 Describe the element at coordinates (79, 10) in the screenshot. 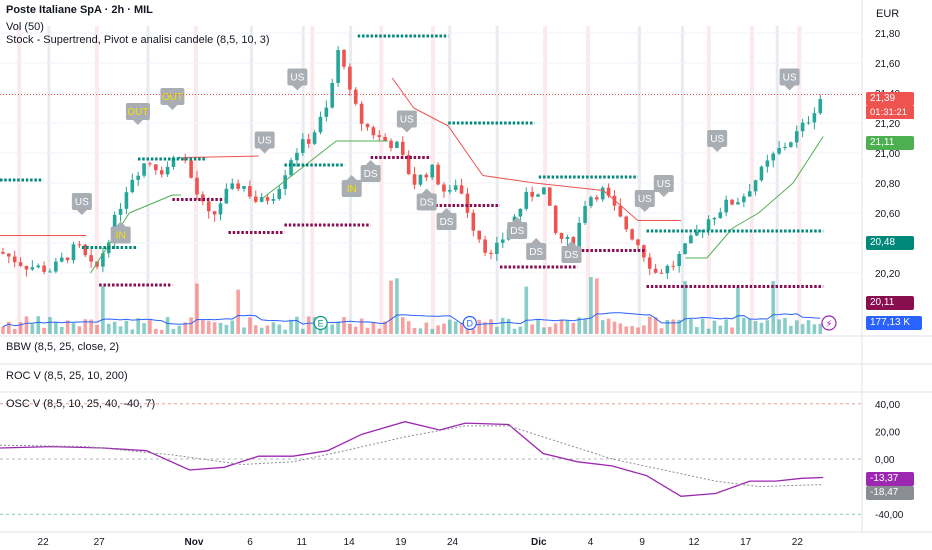

I see `chart-title: Poste Italiane SpA · 2h · MIL` at that location.